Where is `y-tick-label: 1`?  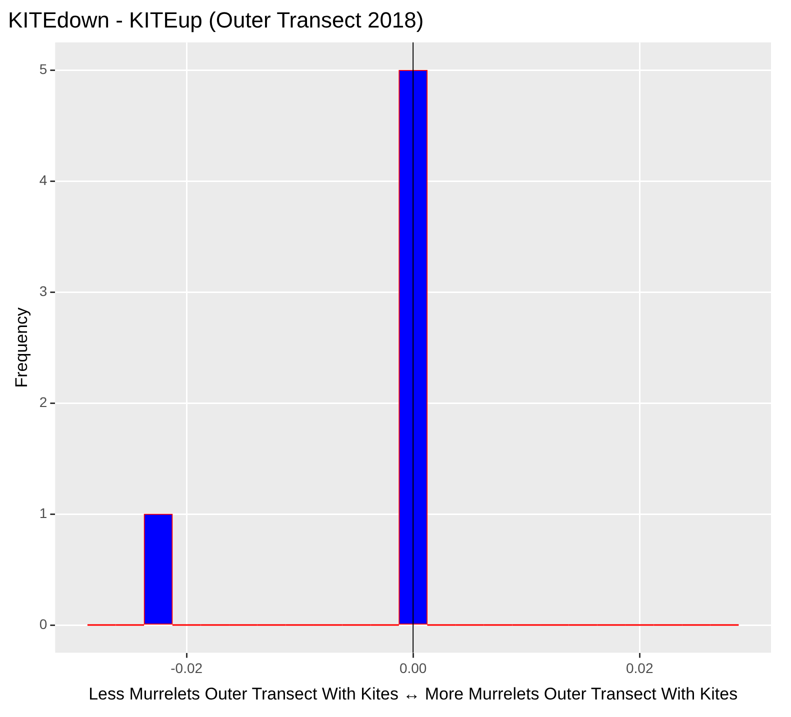 y-tick-label: 1 is located at coordinates (43, 512).